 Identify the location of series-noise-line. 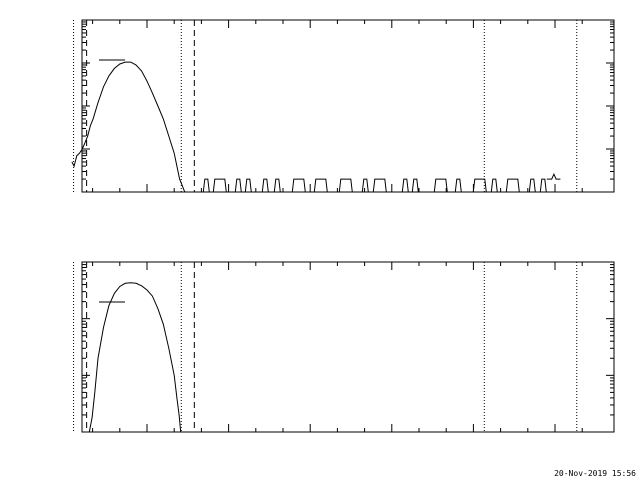
(370, 185).